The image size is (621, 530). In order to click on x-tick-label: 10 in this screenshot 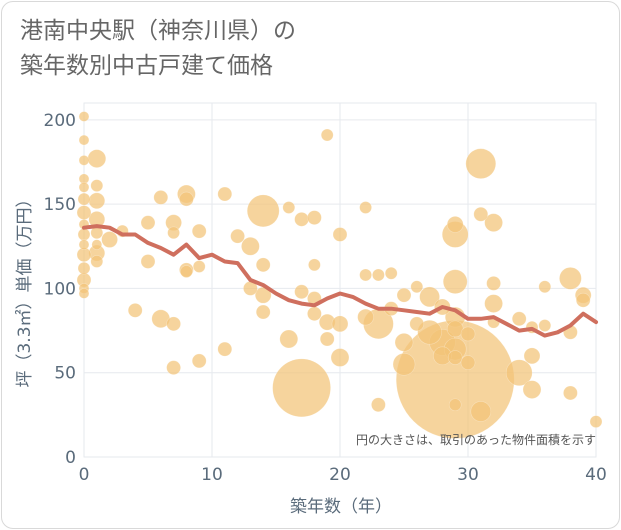, I will do `click(212, 475)`.